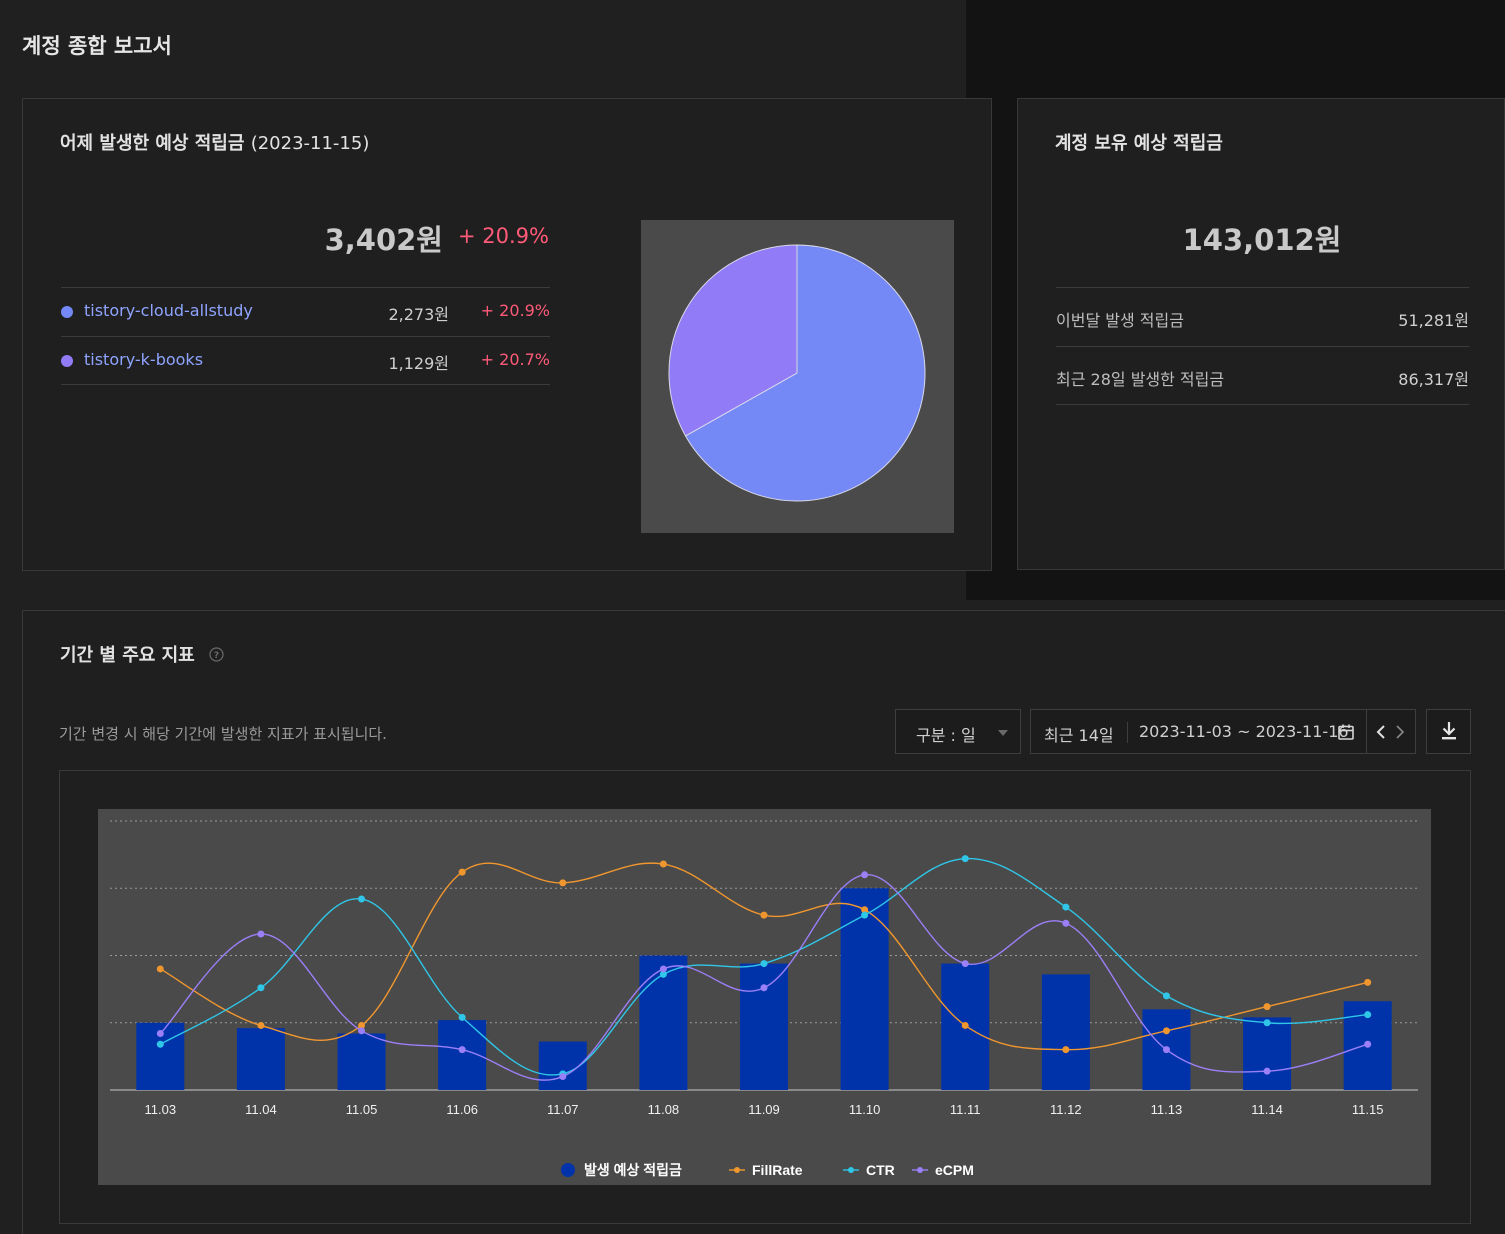  Describe the element at coordinates (127, 655) in the screenshot. I see `metrics-title-text: 기간 별 주요 지표` at that location.